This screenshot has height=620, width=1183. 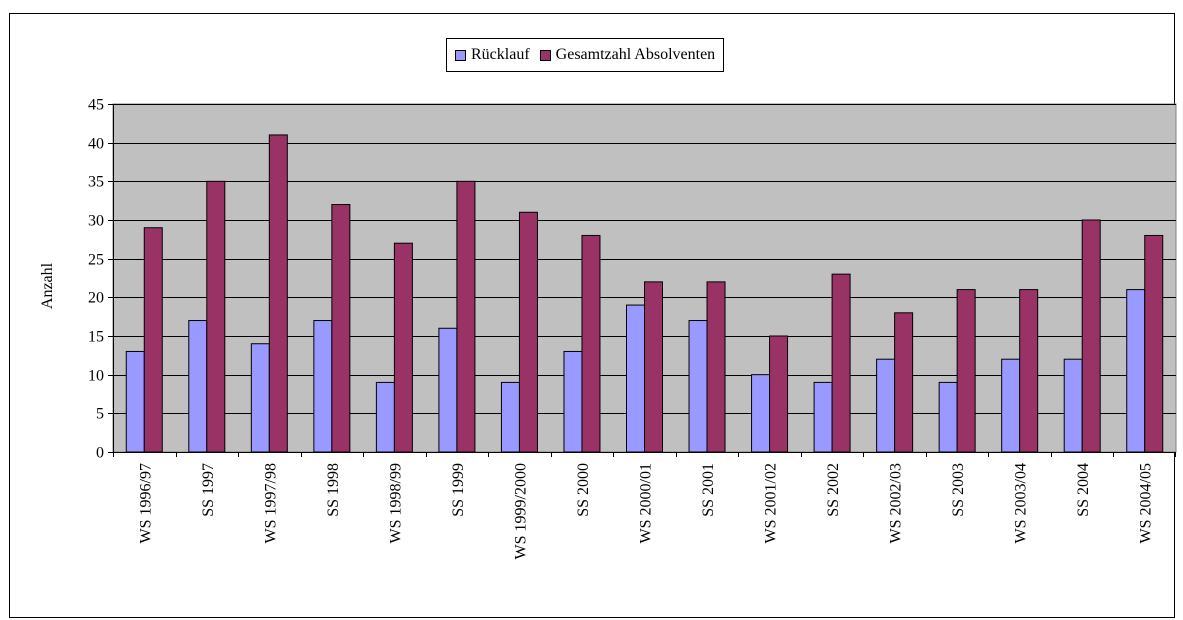 I want to click on x-tick-label: SS 2003, so click(x=958, y=490).